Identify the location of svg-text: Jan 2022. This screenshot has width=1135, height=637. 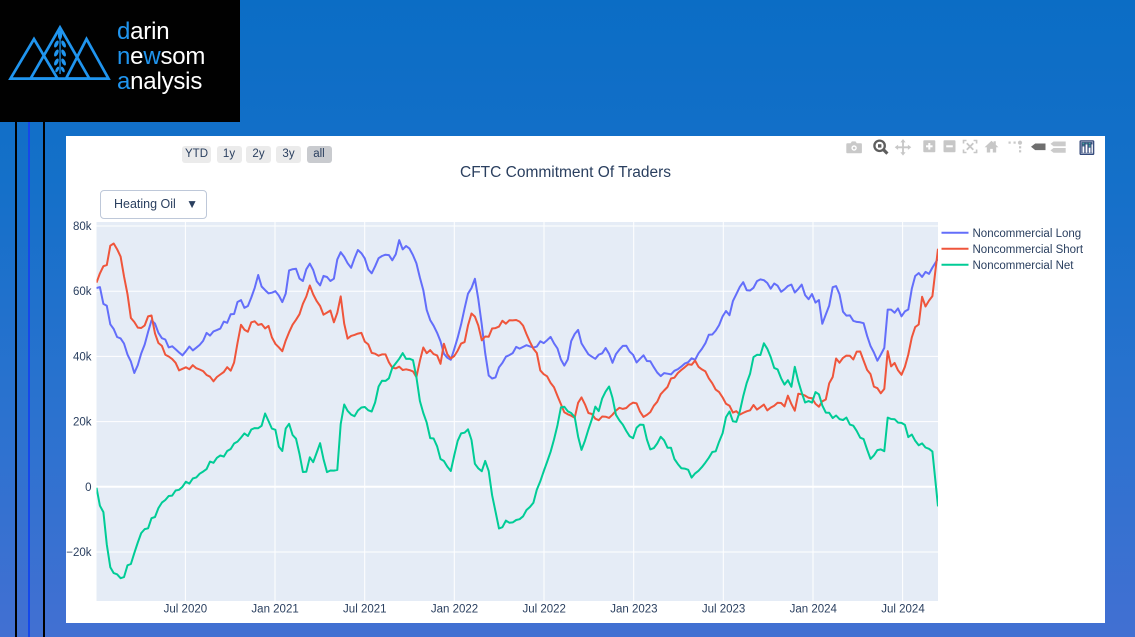
(454, 610).